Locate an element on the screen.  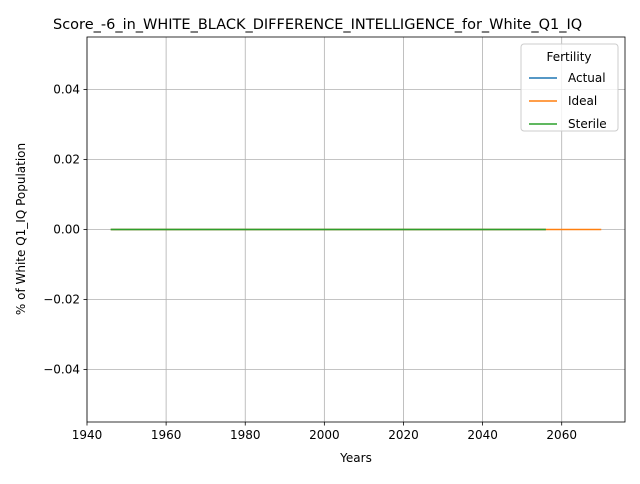
y-axis: −0.04 −0.02 0.00 0.02 0.04 is located at coordinates (65, 230).